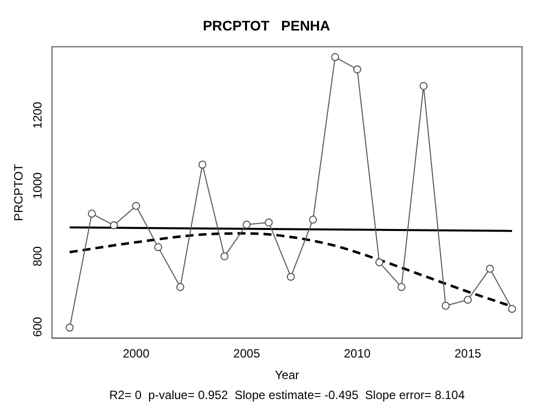  What do you see at coordinates (37, 186) in the screenshot?
I see `y-tick-label: 1000` at bounding box center [37, 186].